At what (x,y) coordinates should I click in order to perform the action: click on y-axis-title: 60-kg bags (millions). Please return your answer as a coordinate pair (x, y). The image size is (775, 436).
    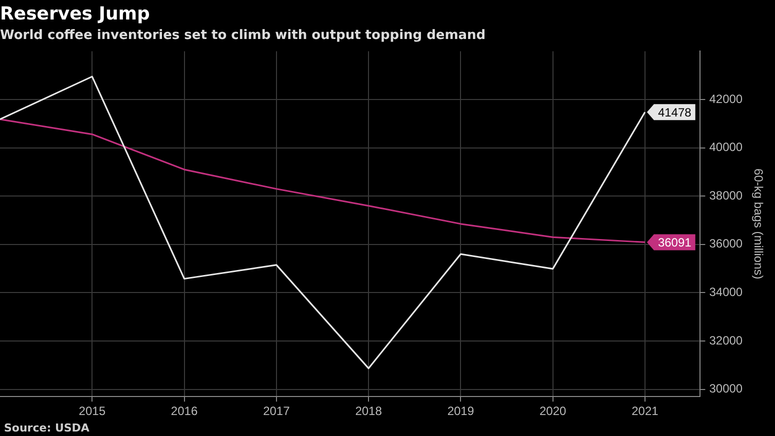
    Looking at the image, I should click on (758, 224).